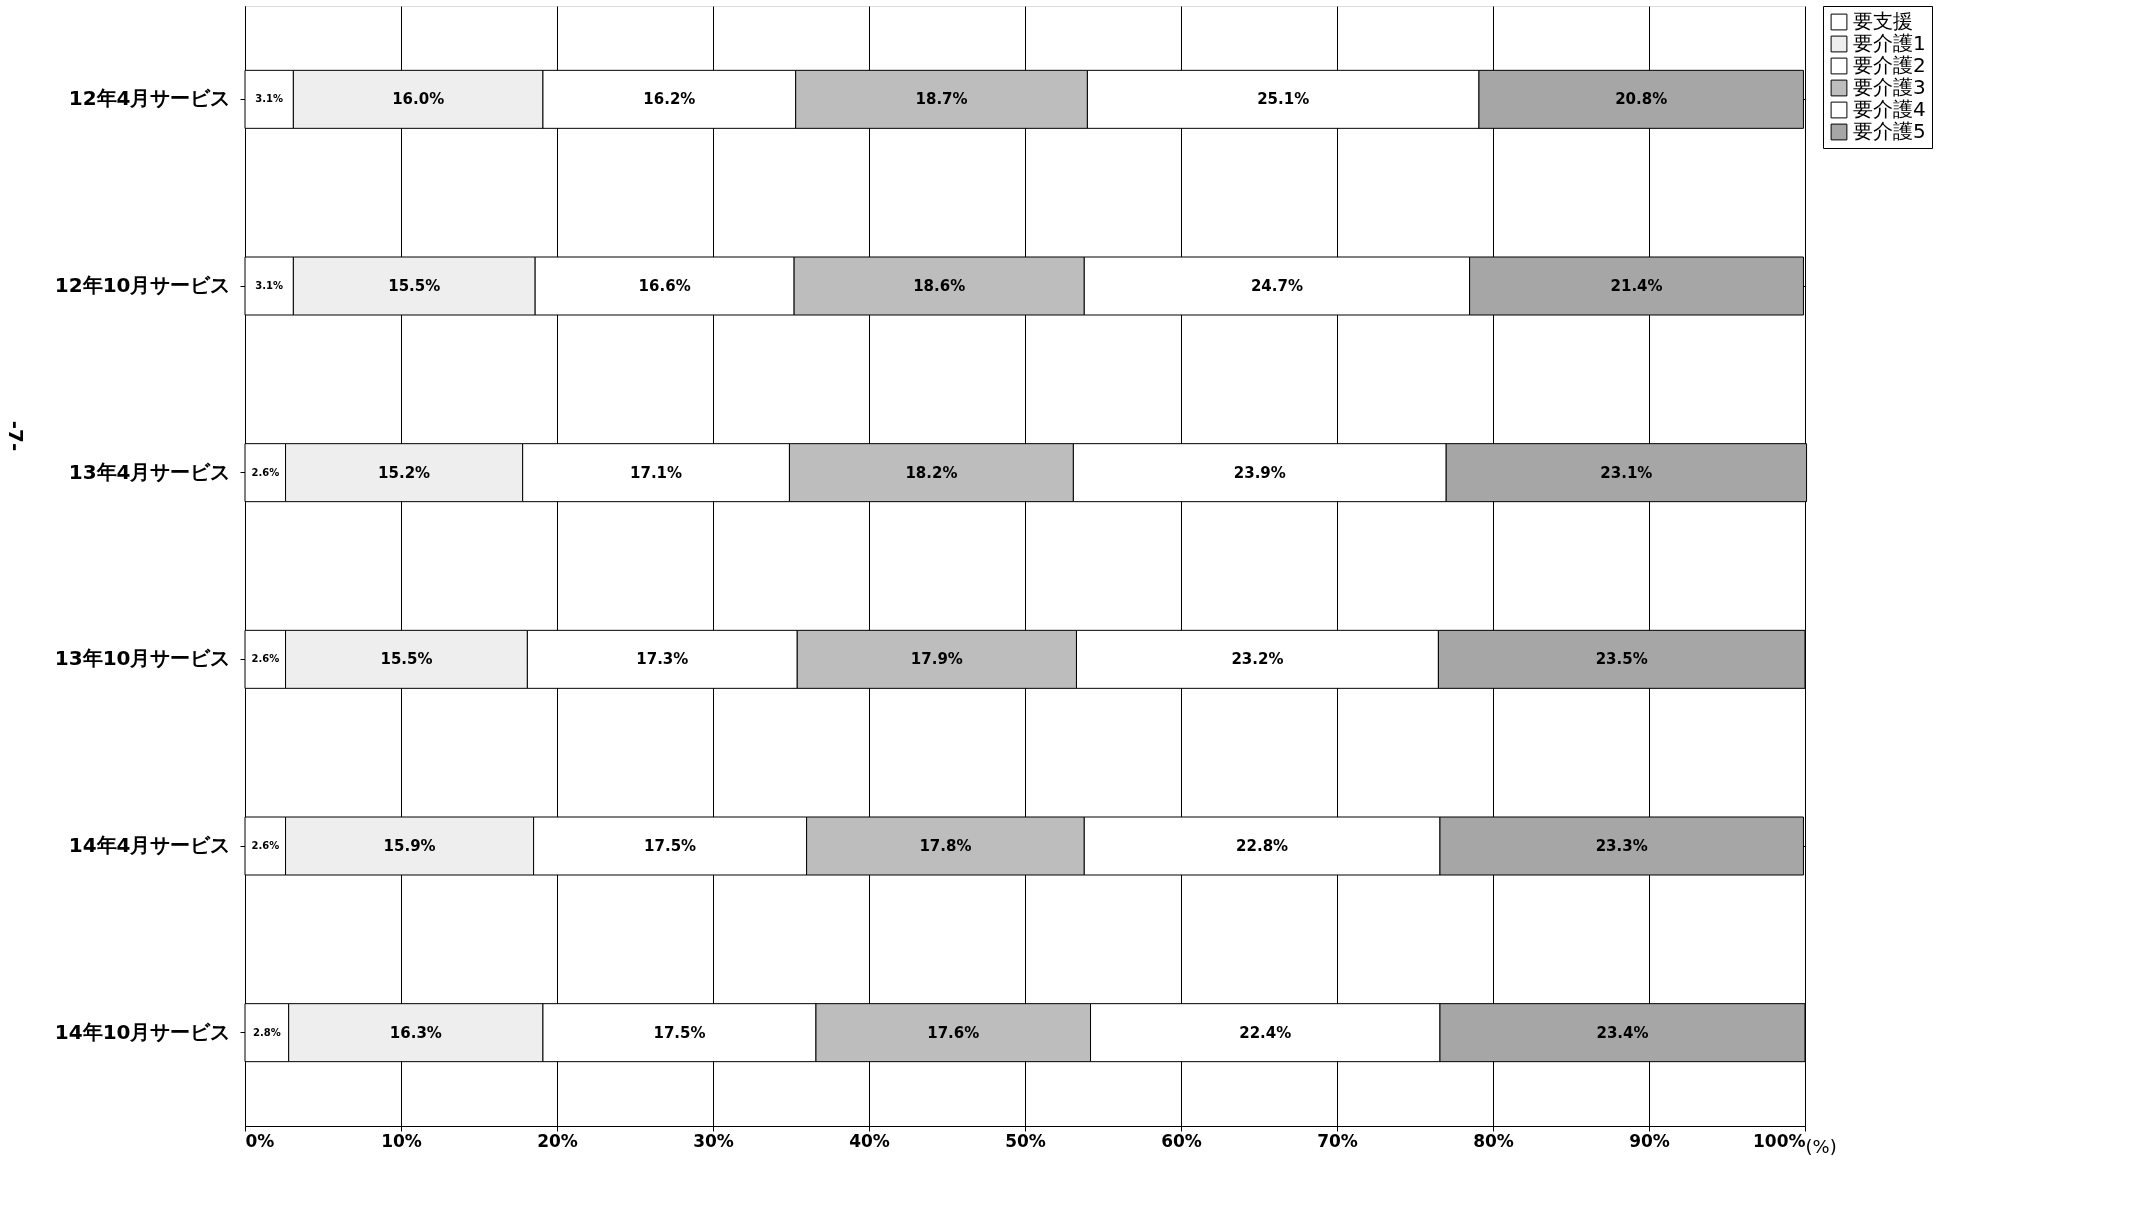 The height and width of the screenshot is (1219, 2143). What do you see at coordinates (1889, 43) in the screenshot?
I see `legend-label: 要介護1` at bounding box center [1889, 43].